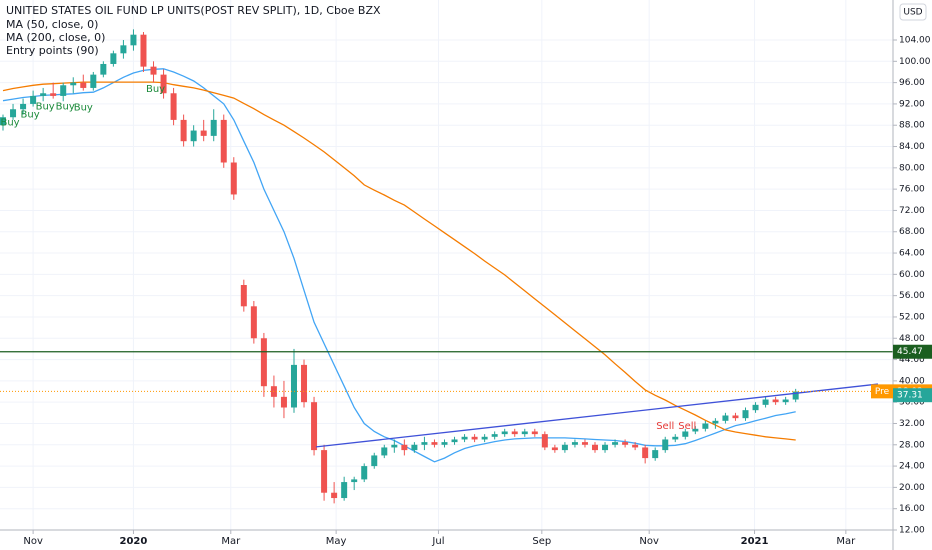 The width and height of the screenshot is (932, 550). Describe the element at coordinates (336, 541) in the screenshot. I see `x-tick-label: May` at that location.